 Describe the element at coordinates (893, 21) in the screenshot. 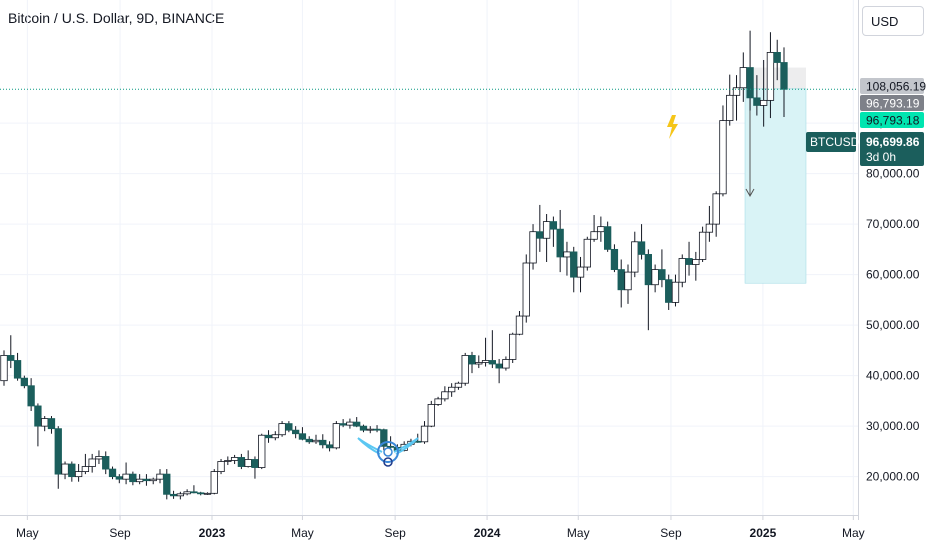

I see `currency-button: USD` at that location.